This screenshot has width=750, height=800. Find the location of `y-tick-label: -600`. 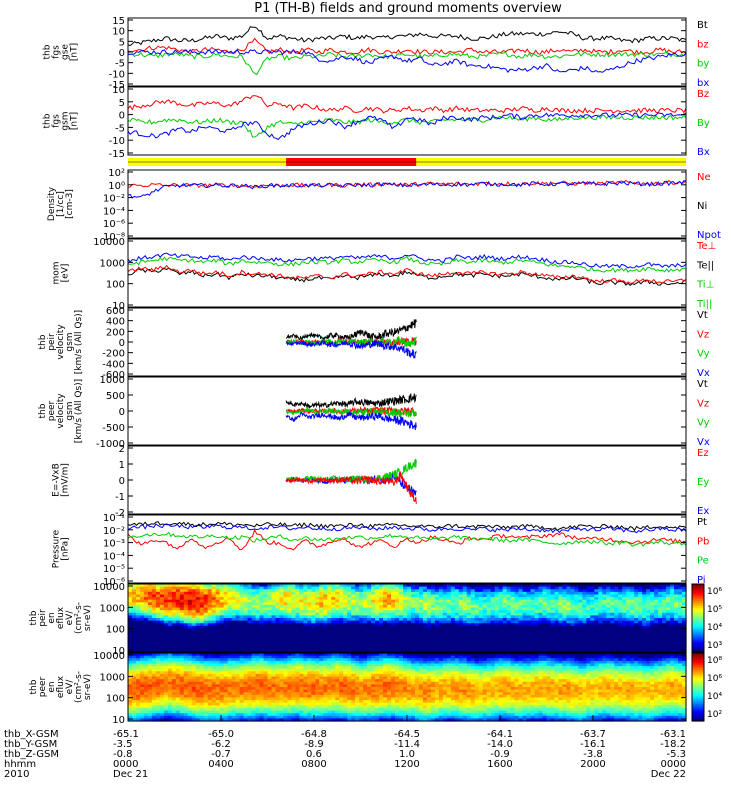

y-tick-label: -600 is located at coordinates (113, 375).